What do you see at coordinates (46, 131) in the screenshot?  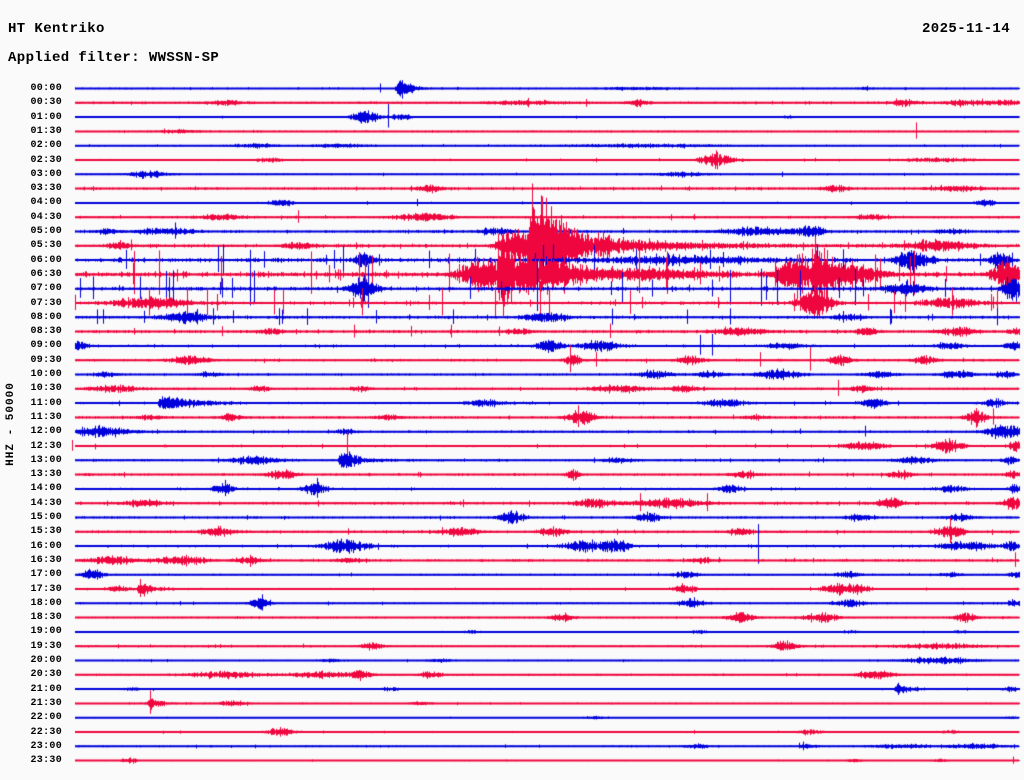 I see `time-label: 01:30` at bounding box center [46, 131].